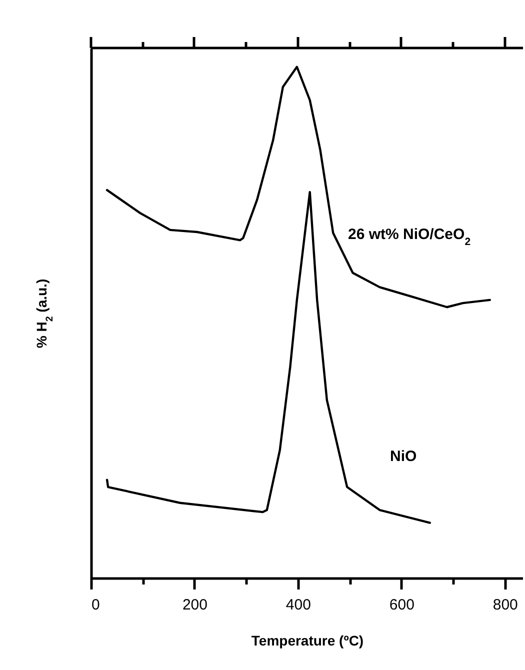 The image size is (525, 670). Describe the element at coordinates (401, 605) in the screenshot. I see `x-tick-label: 600` at that location.